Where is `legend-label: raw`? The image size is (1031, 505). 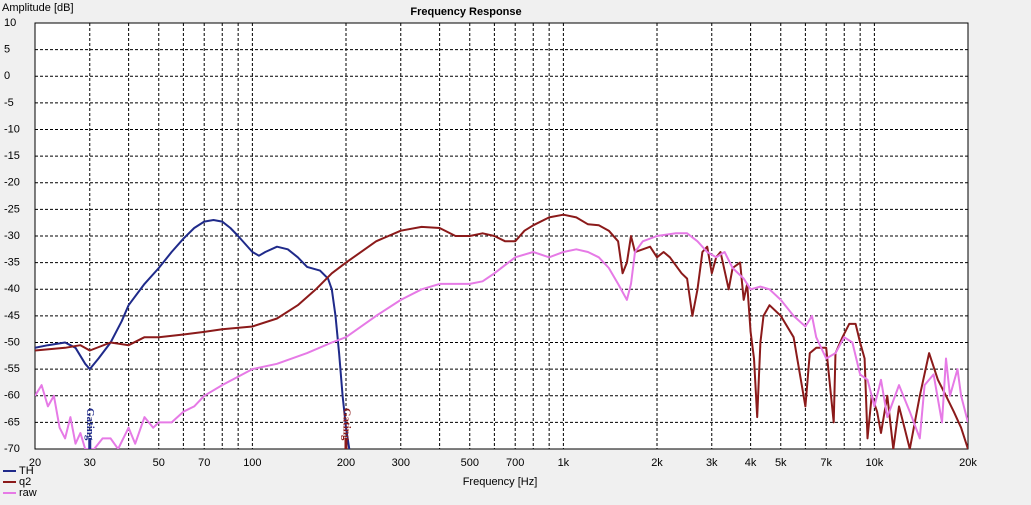
legend-label: raw is located at coordinates (28, 493).